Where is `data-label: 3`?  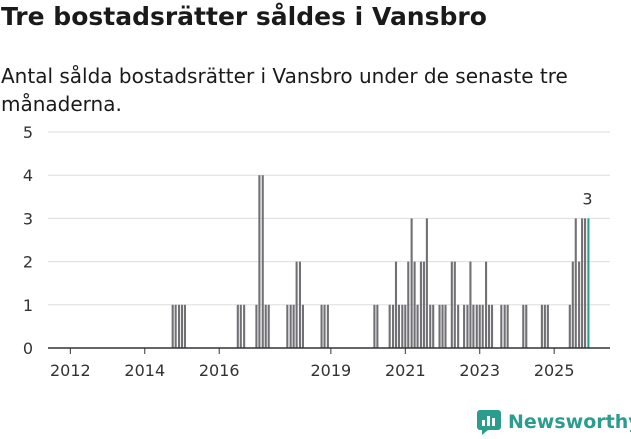
data-label: 3 is located at coordinates (587, 198).